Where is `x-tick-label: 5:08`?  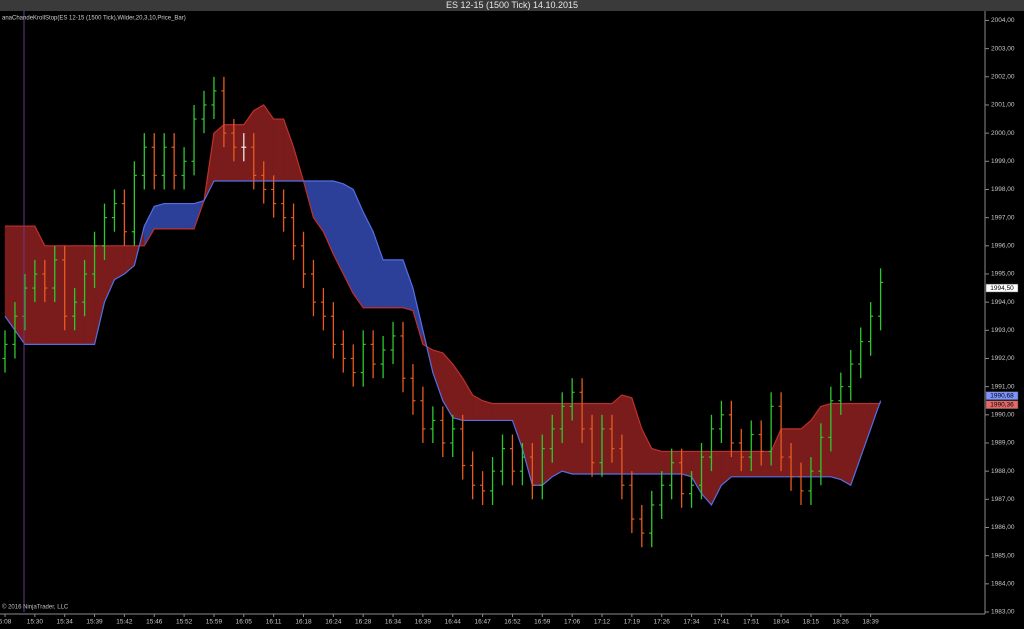
x-tick-label: 5:08 is located at coordinates (6, 622).